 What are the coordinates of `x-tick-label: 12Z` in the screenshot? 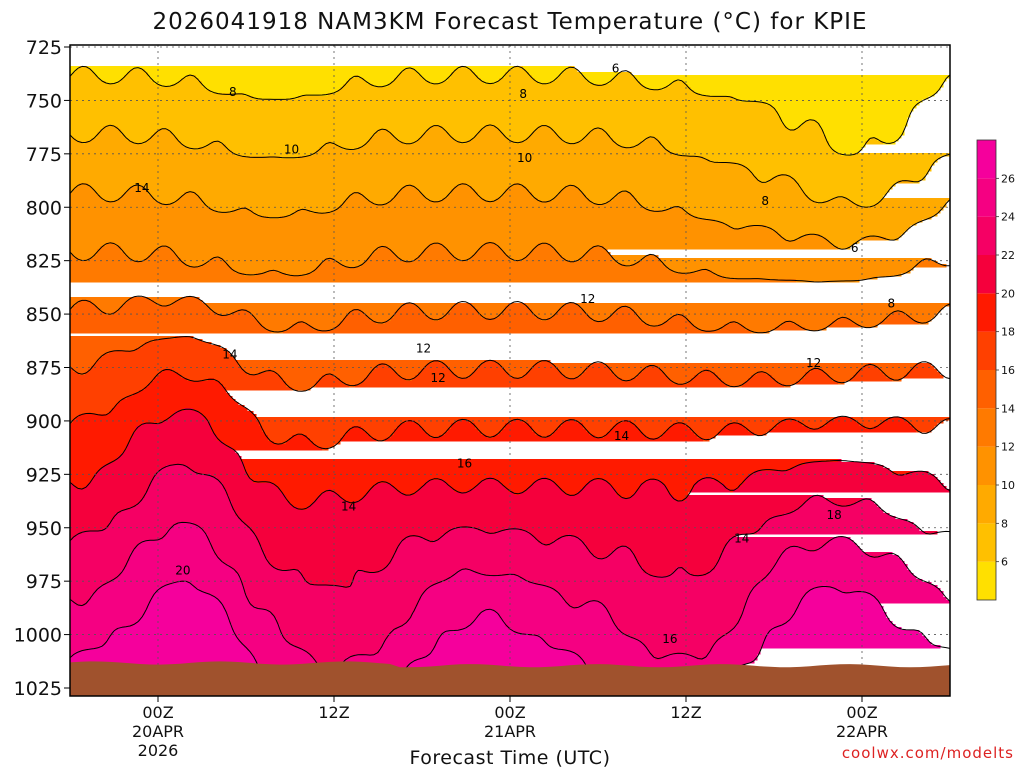 It's located at (685, 712).